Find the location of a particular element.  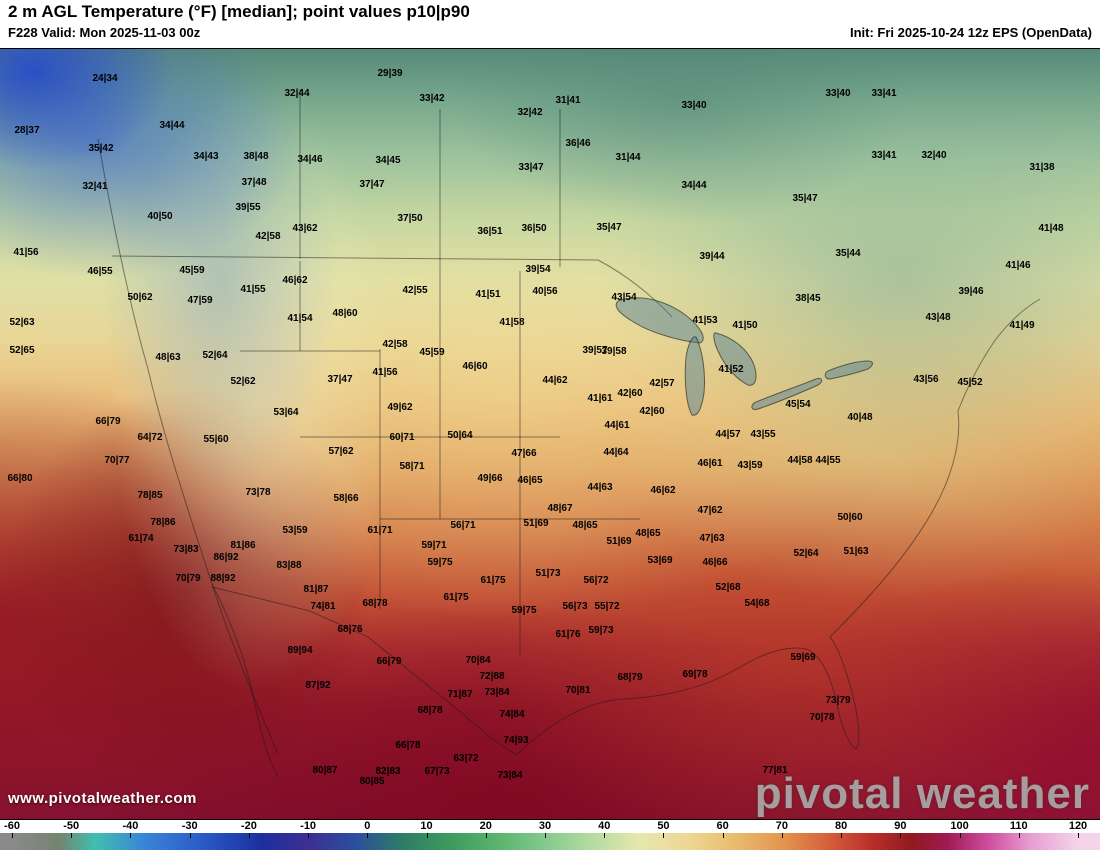

point-value: 32|44 is located at coordinates (297, 93).